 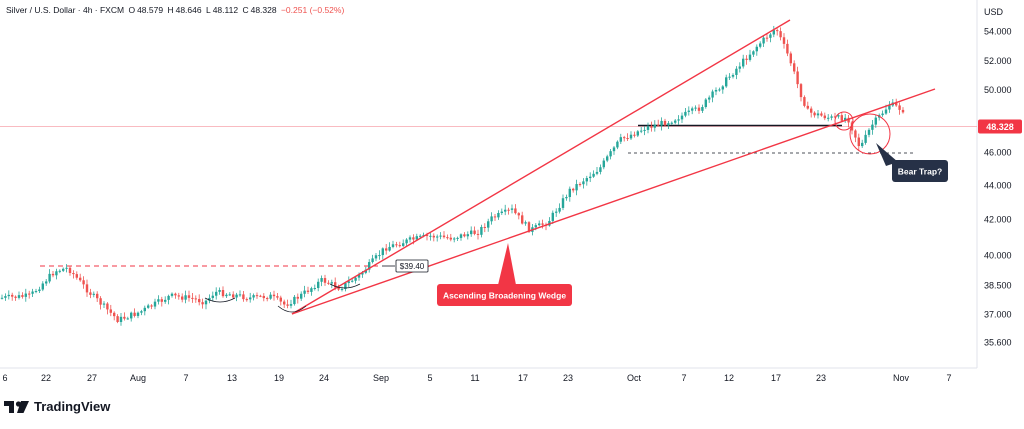 I want to click on price-label-frame, so click(x=412, y=266).